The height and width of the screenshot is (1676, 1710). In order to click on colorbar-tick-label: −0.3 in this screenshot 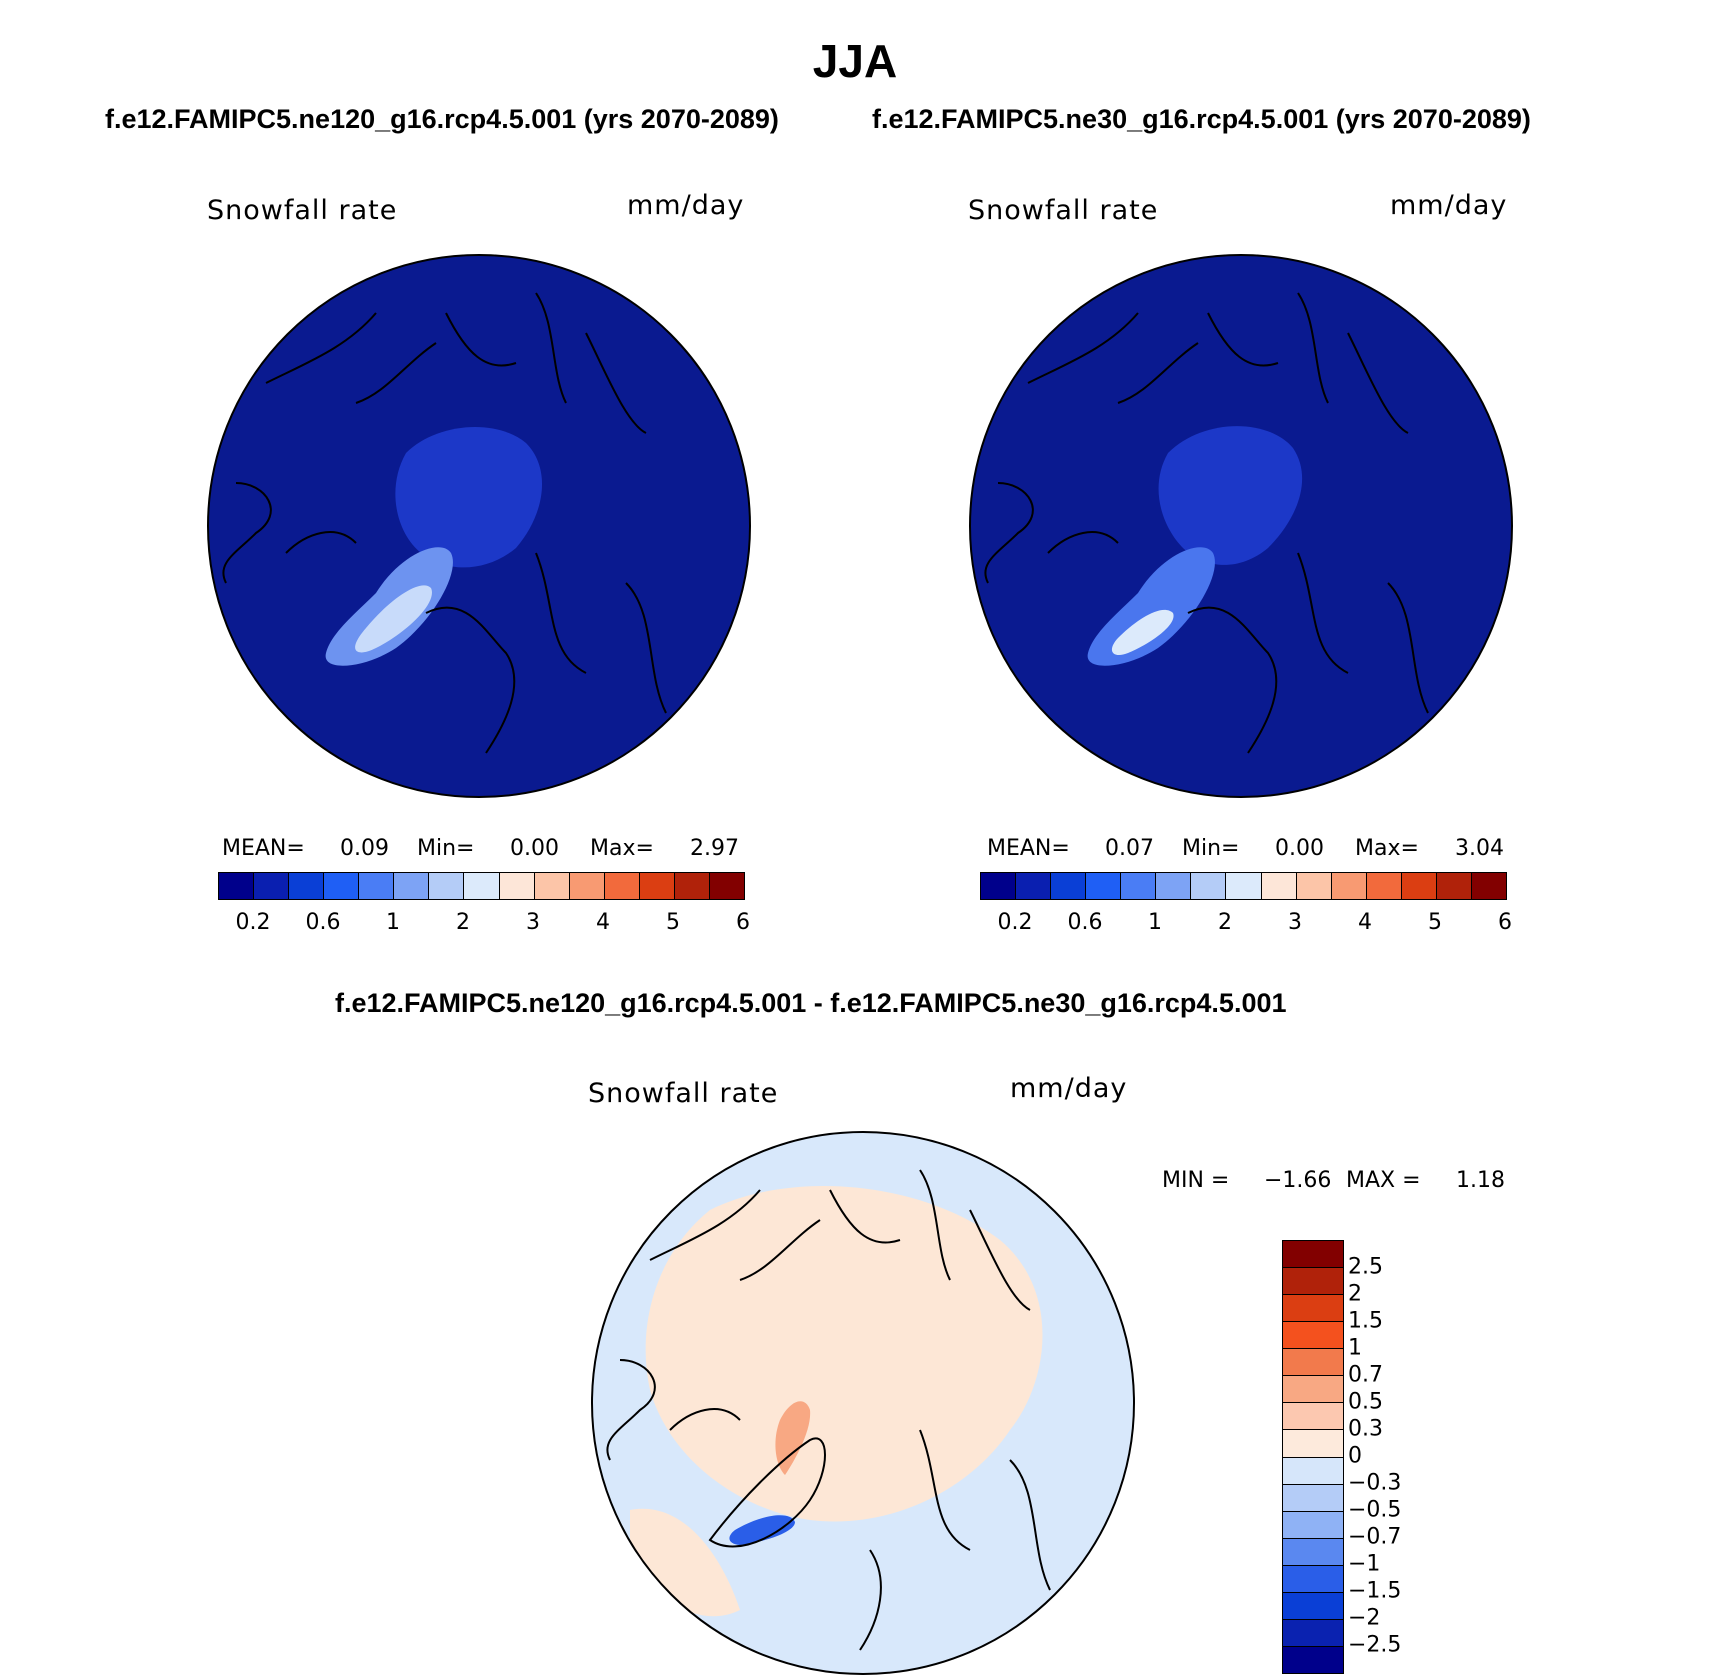, I will do `click(1375, 1483)`.